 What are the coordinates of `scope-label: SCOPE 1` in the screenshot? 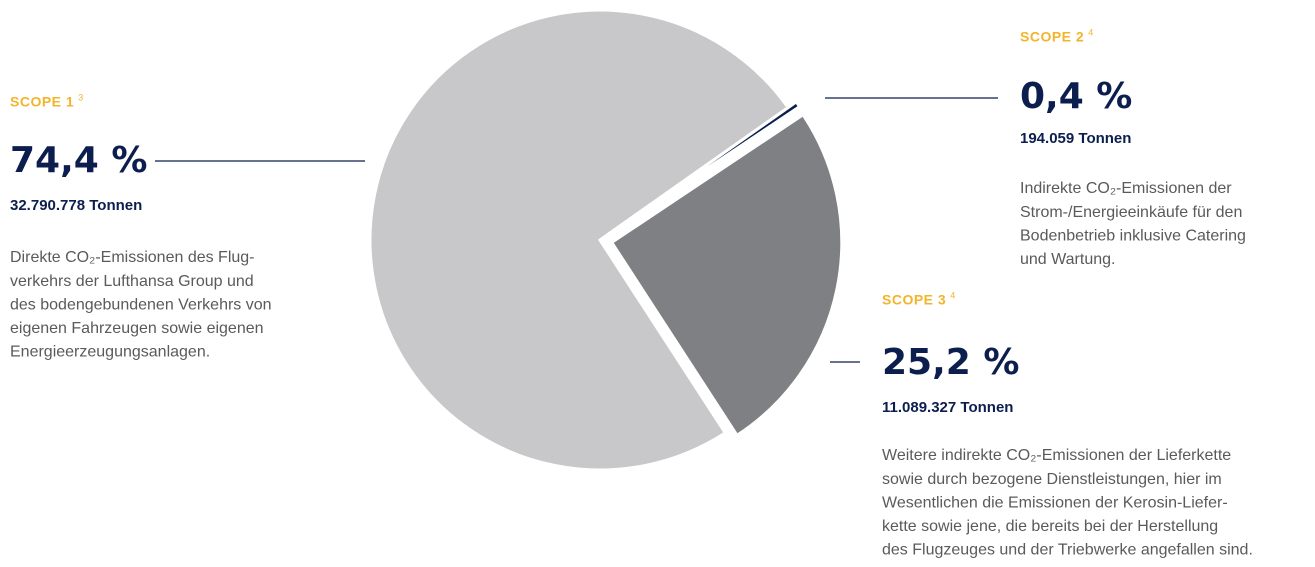 It's located at (42, 102).